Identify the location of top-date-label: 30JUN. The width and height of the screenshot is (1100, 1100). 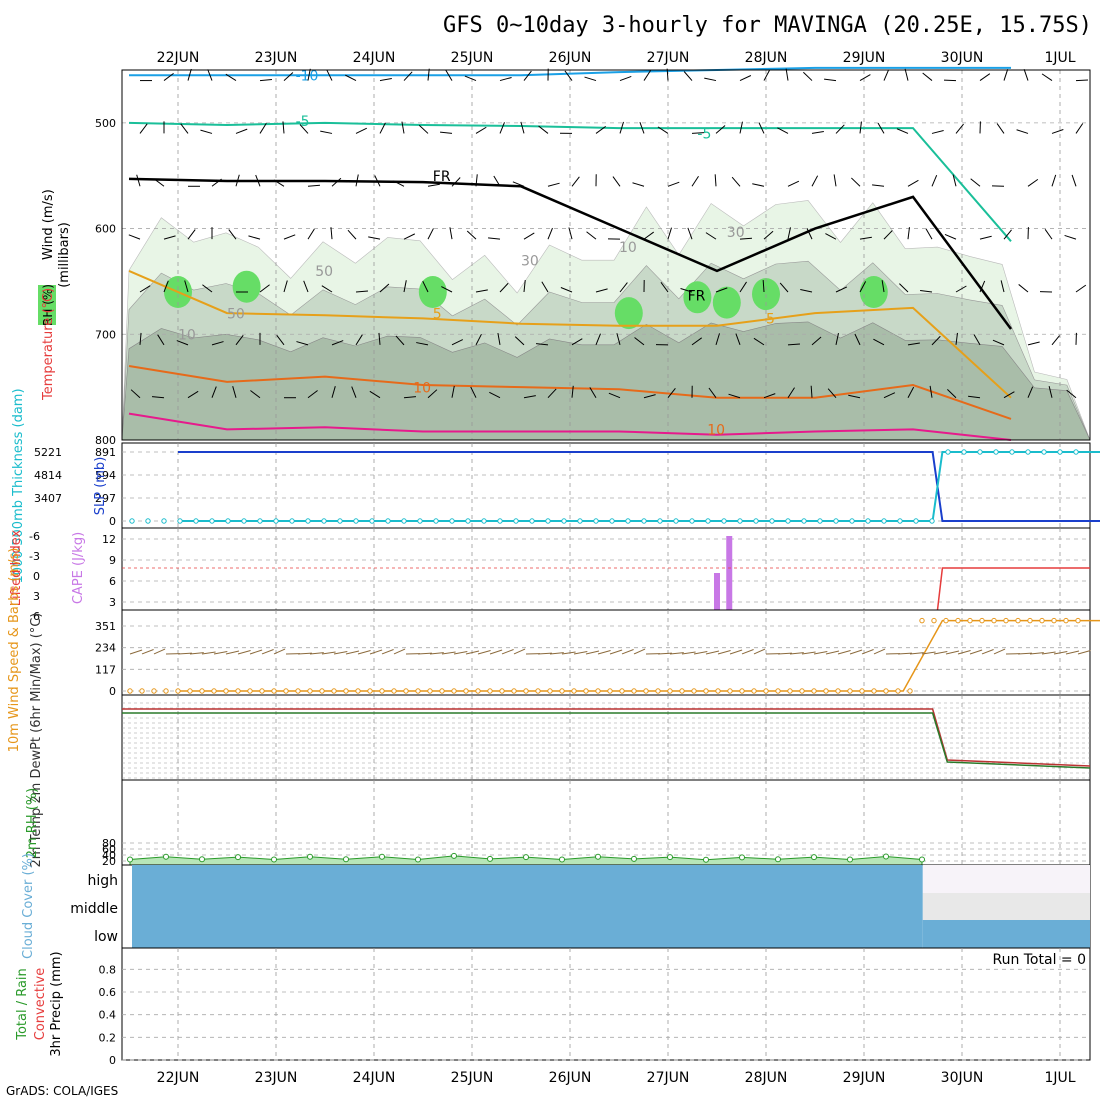
(962, 58).